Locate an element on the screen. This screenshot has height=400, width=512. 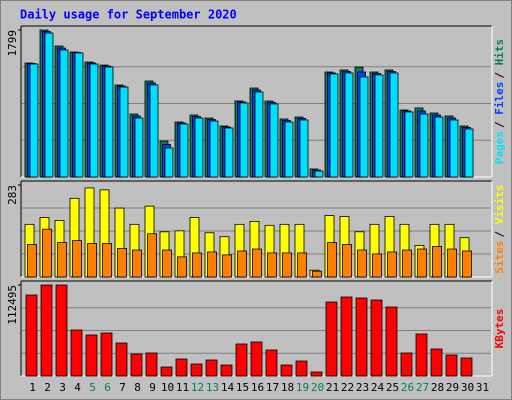
x-tick-label: 28 is located at coordinates (437, 387).